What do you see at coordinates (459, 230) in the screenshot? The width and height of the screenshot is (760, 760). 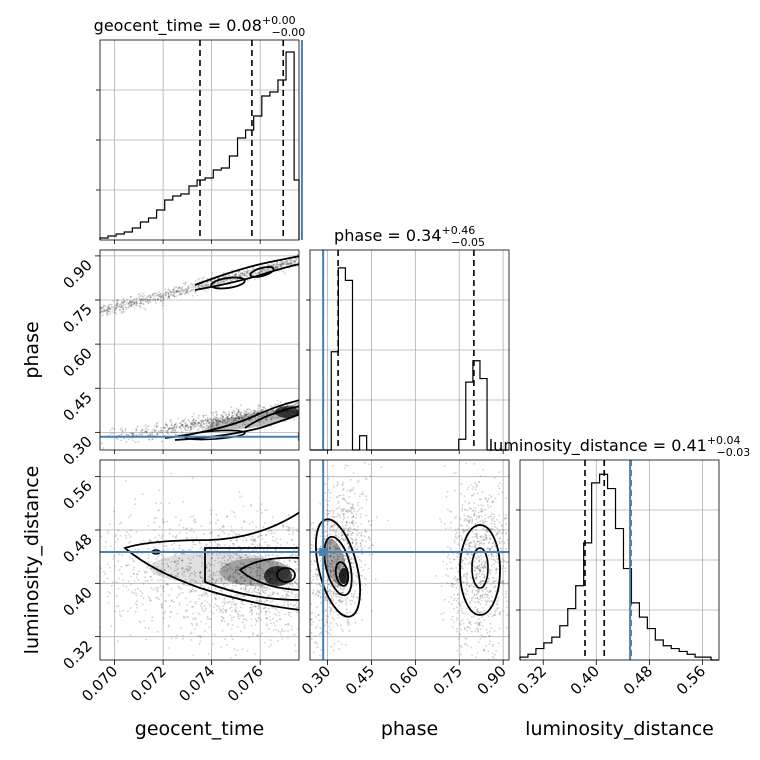 I see `title-plus: +0.46` at bounding box center [459, 230].